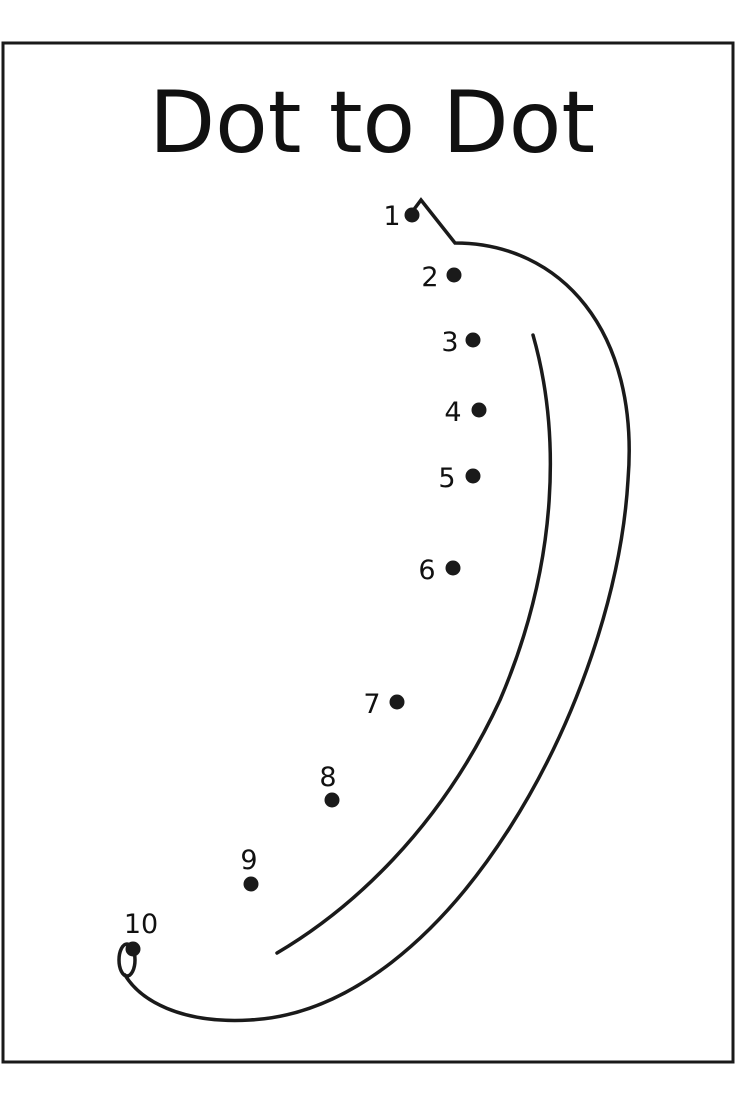 Image resolution: width=736 pixels, height=1099 pixels. I want to click on banana-tip-loop, so click(127, 960).